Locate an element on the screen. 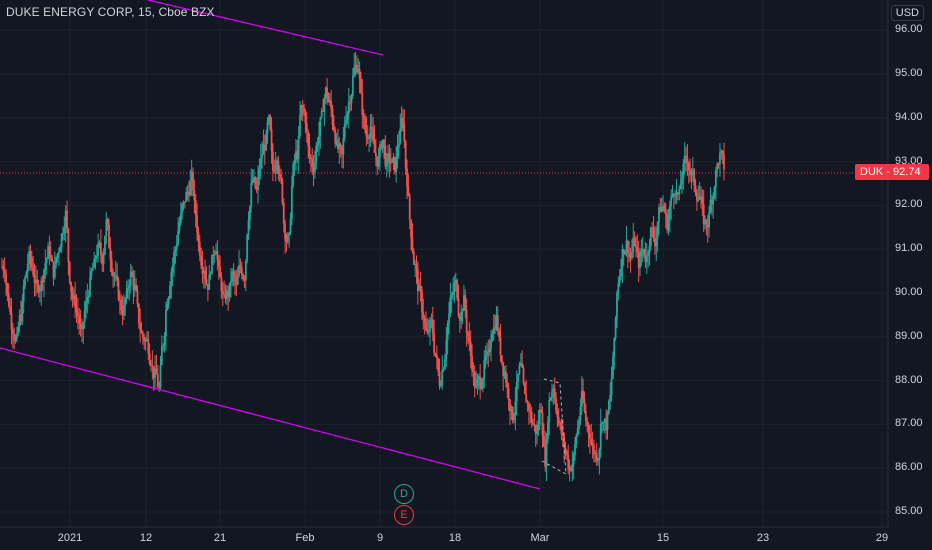  x-tick-label: 21 is located at coordinates (220, 538).